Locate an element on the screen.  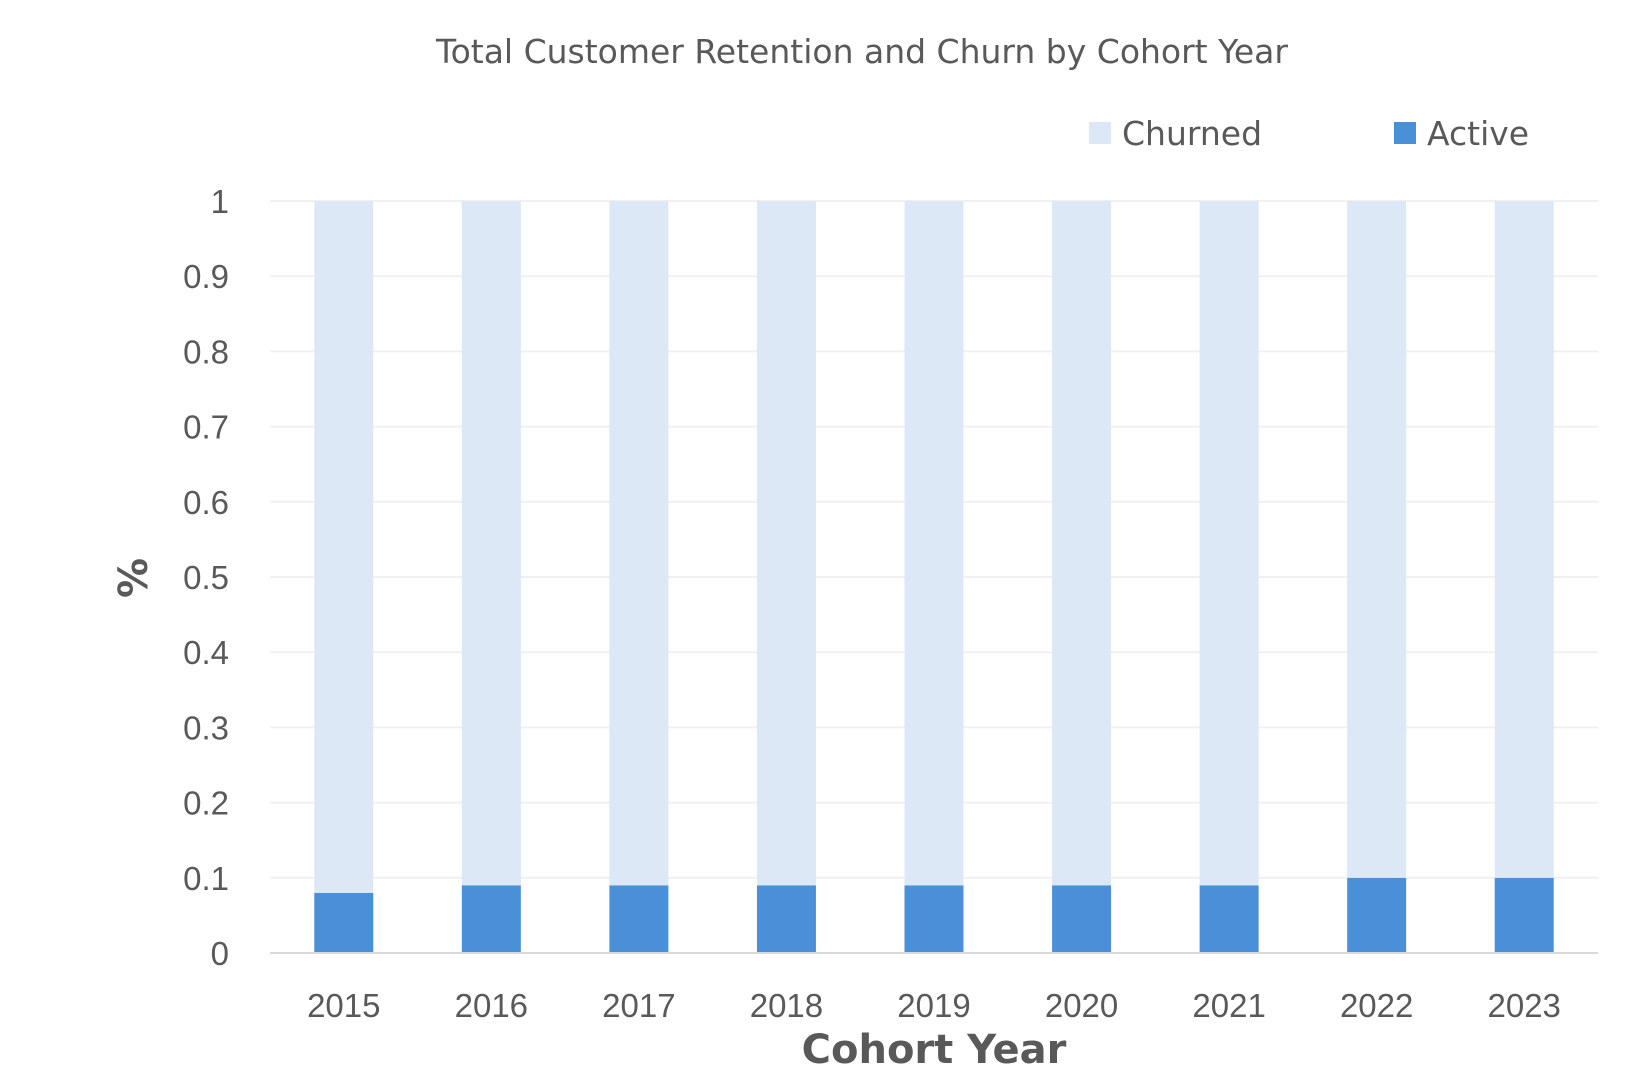
x-tick-label: 2016 is located at coordinates (491, 1005).